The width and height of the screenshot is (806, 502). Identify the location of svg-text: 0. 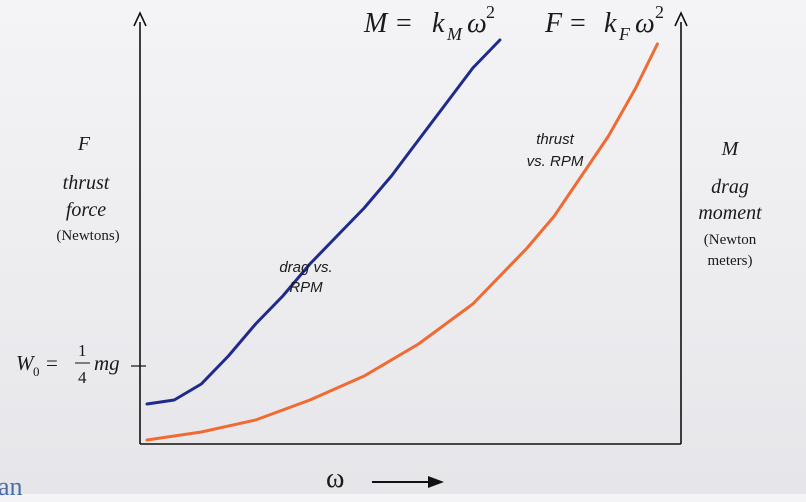
(36, 371).